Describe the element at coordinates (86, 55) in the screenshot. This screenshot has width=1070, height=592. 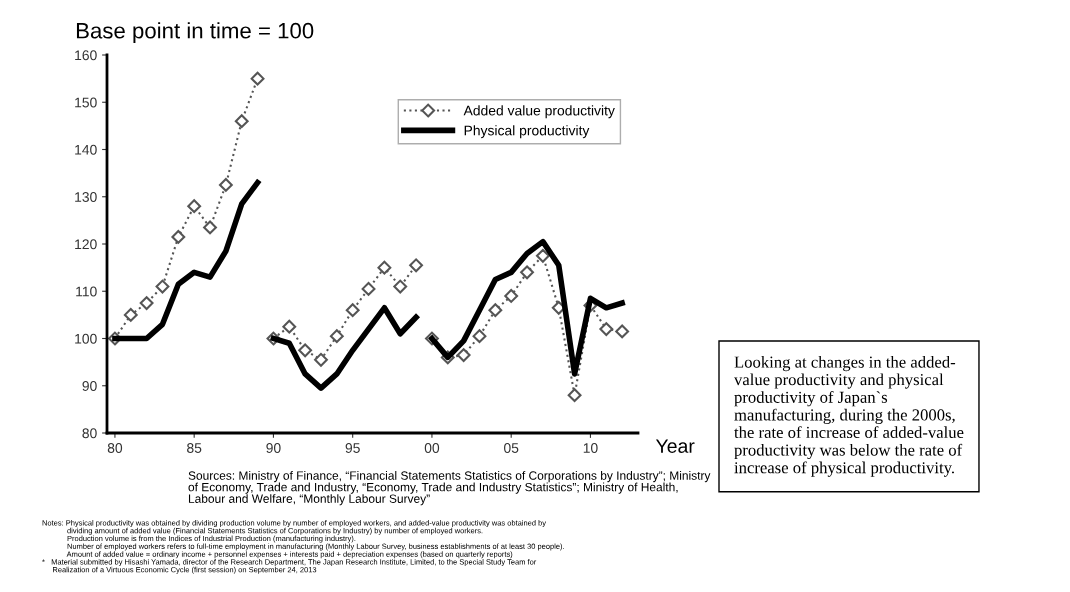
I see `y-tick-label: 160` at that location.